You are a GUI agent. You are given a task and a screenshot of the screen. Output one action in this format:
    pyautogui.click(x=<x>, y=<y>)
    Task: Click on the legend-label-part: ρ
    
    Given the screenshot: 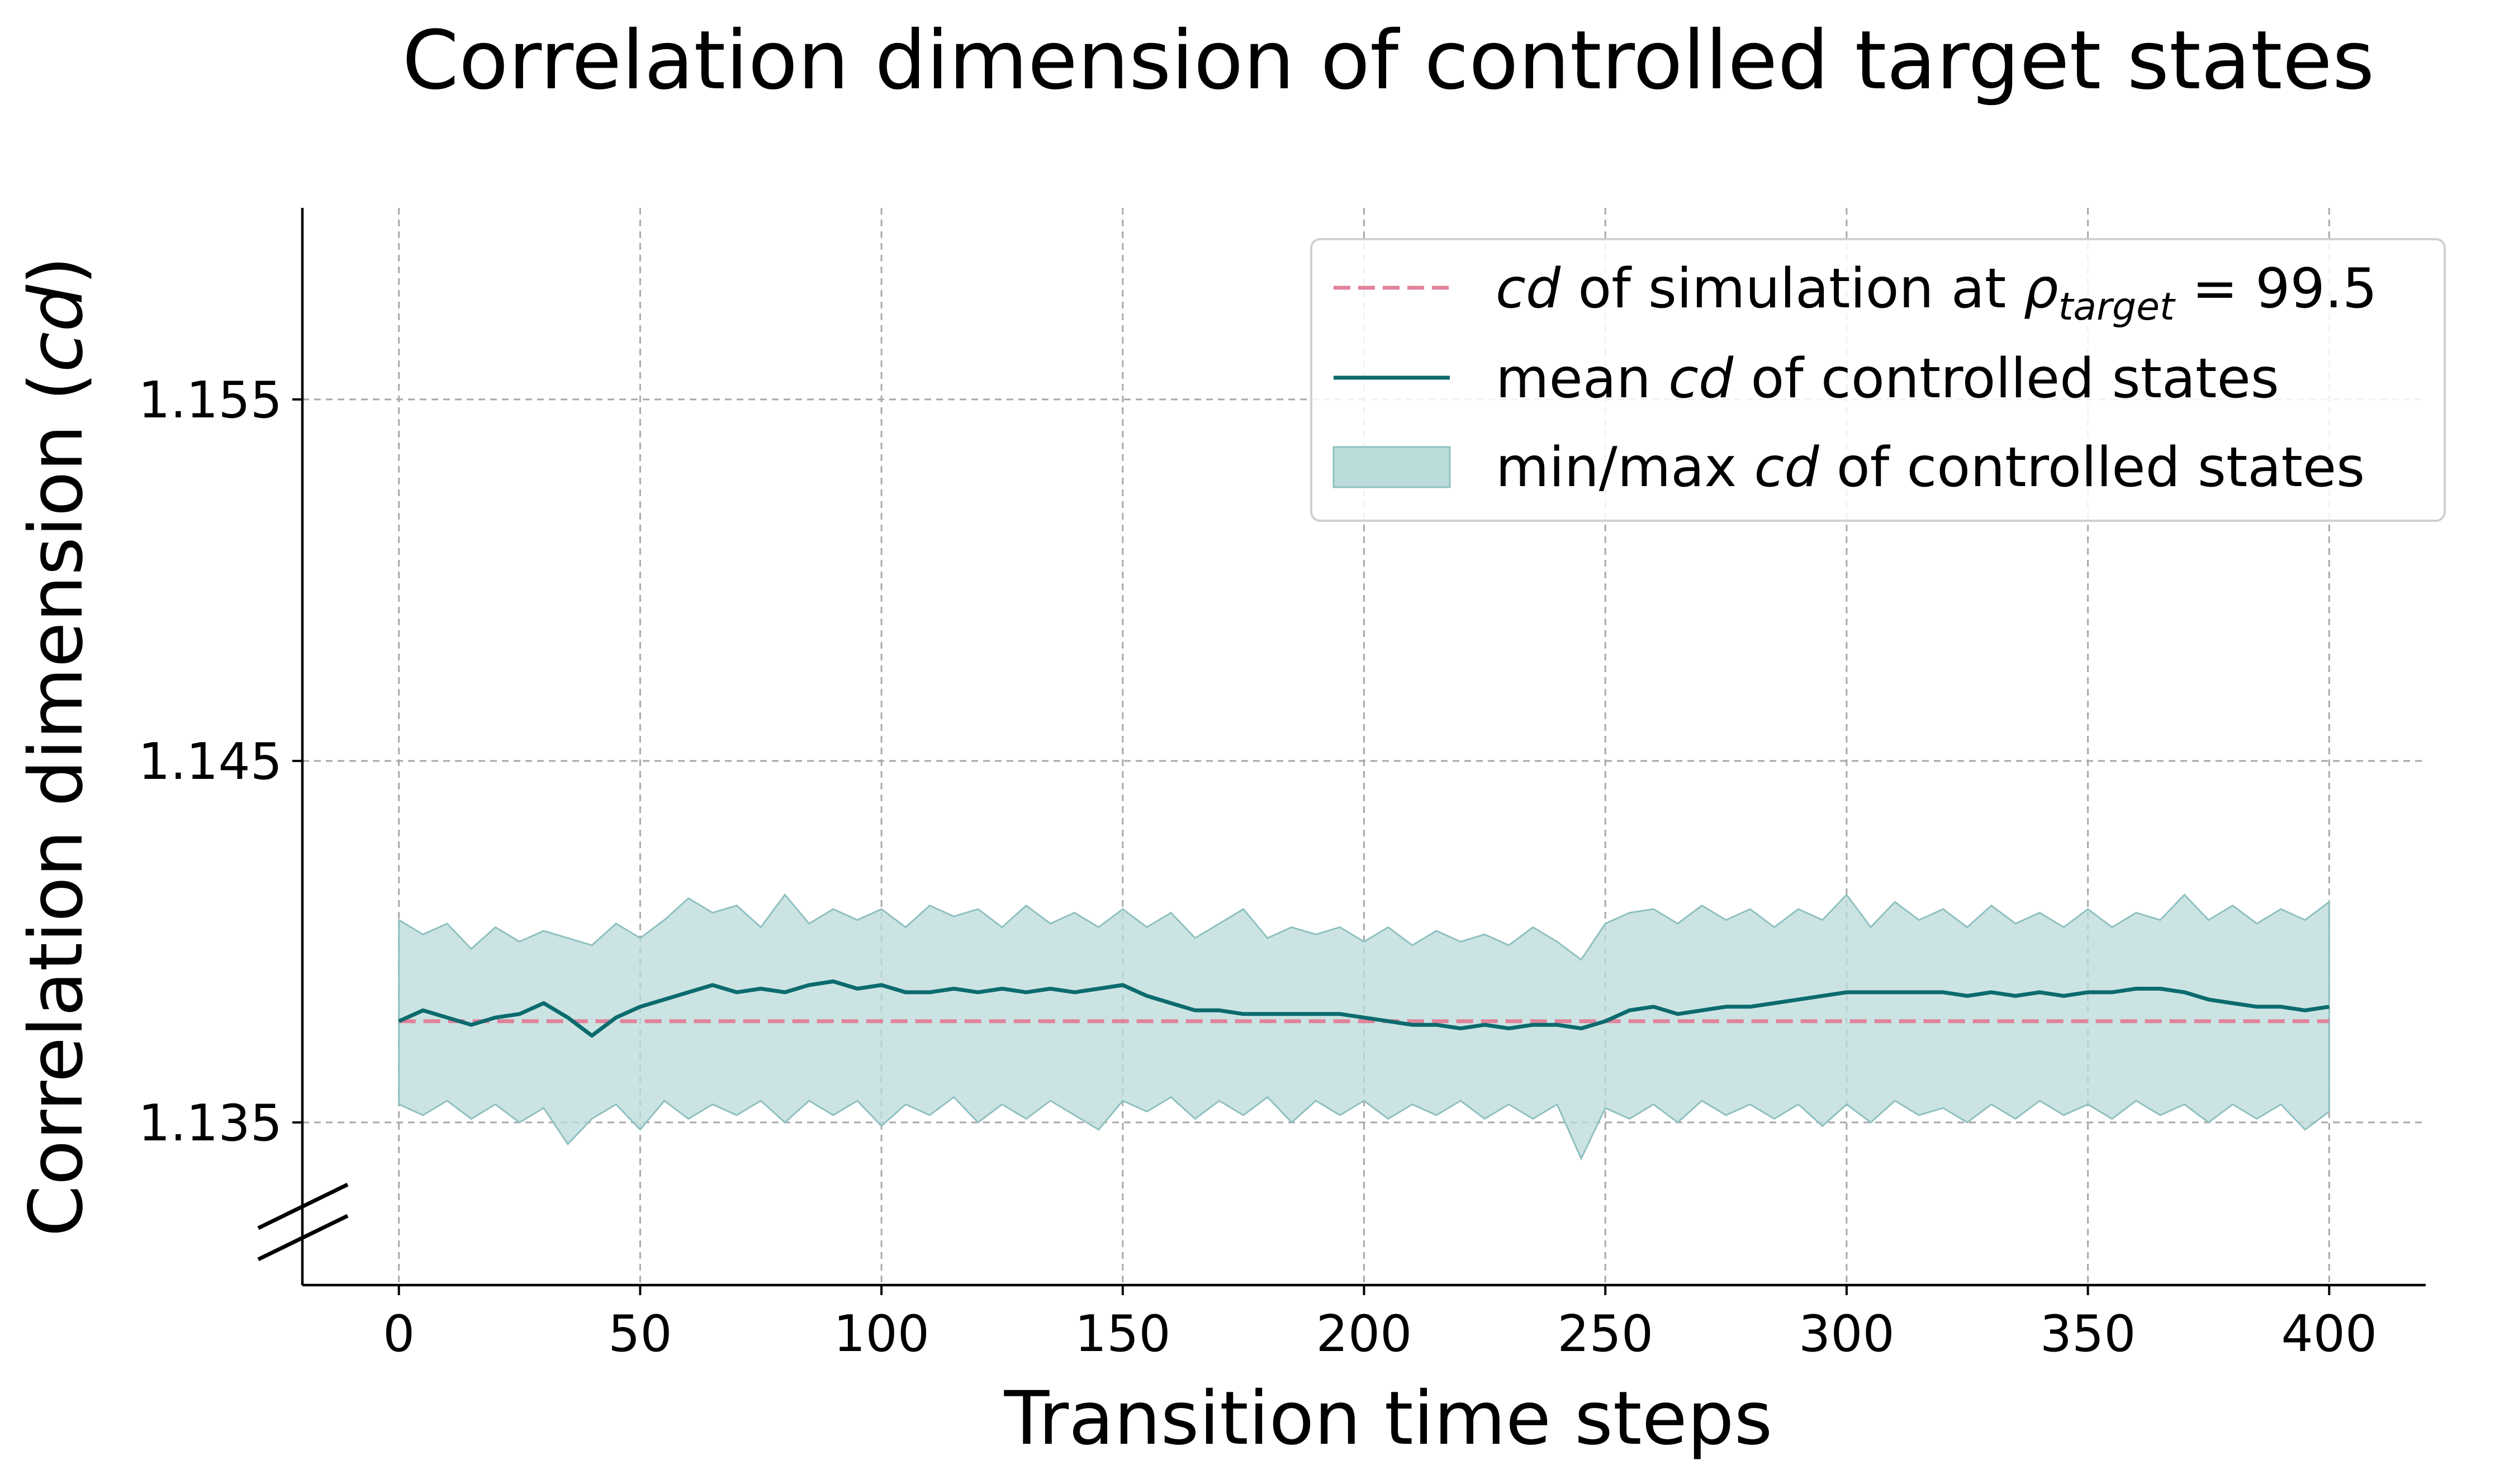 What is the action you would take?
    pyautogui.click(x=2041, y=289)
    